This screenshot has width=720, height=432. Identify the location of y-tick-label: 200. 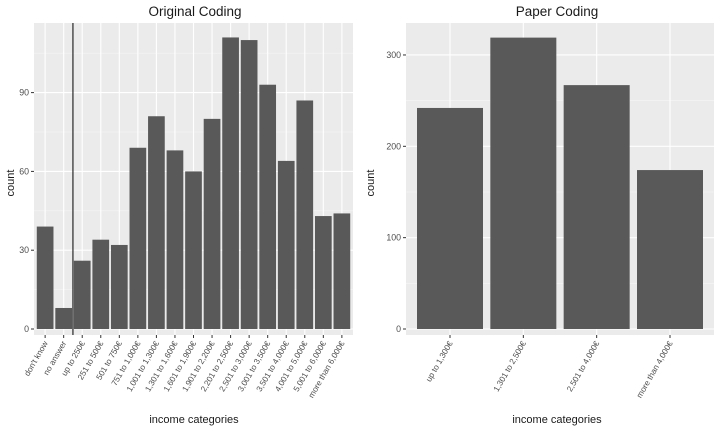
(393, 146).